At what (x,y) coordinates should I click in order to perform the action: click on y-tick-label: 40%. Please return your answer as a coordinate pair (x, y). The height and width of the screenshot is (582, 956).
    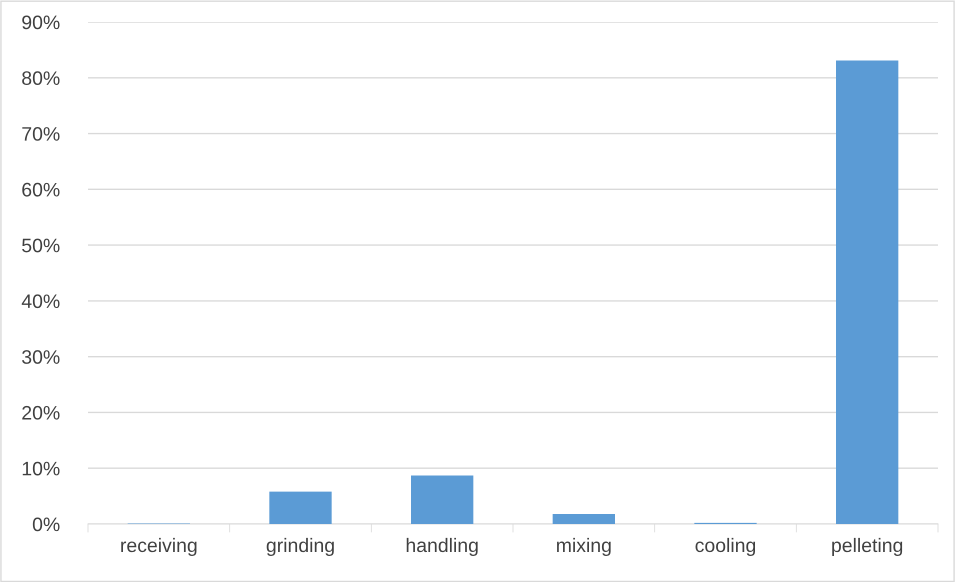
    Looking at the image, I should click on (41, 301).